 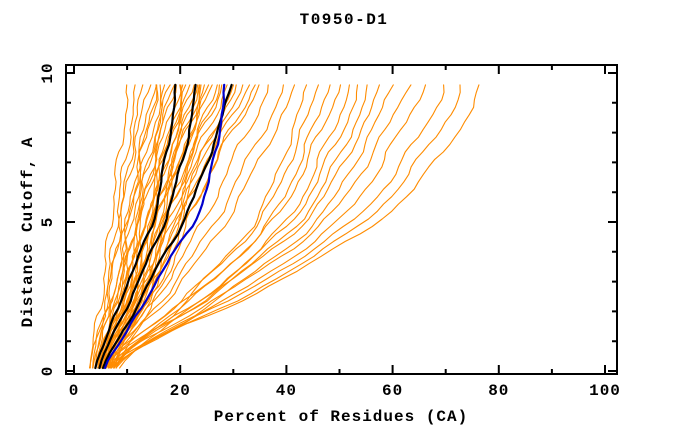 I want to click on x-tick-label: 100, so click(x=605, y=391).